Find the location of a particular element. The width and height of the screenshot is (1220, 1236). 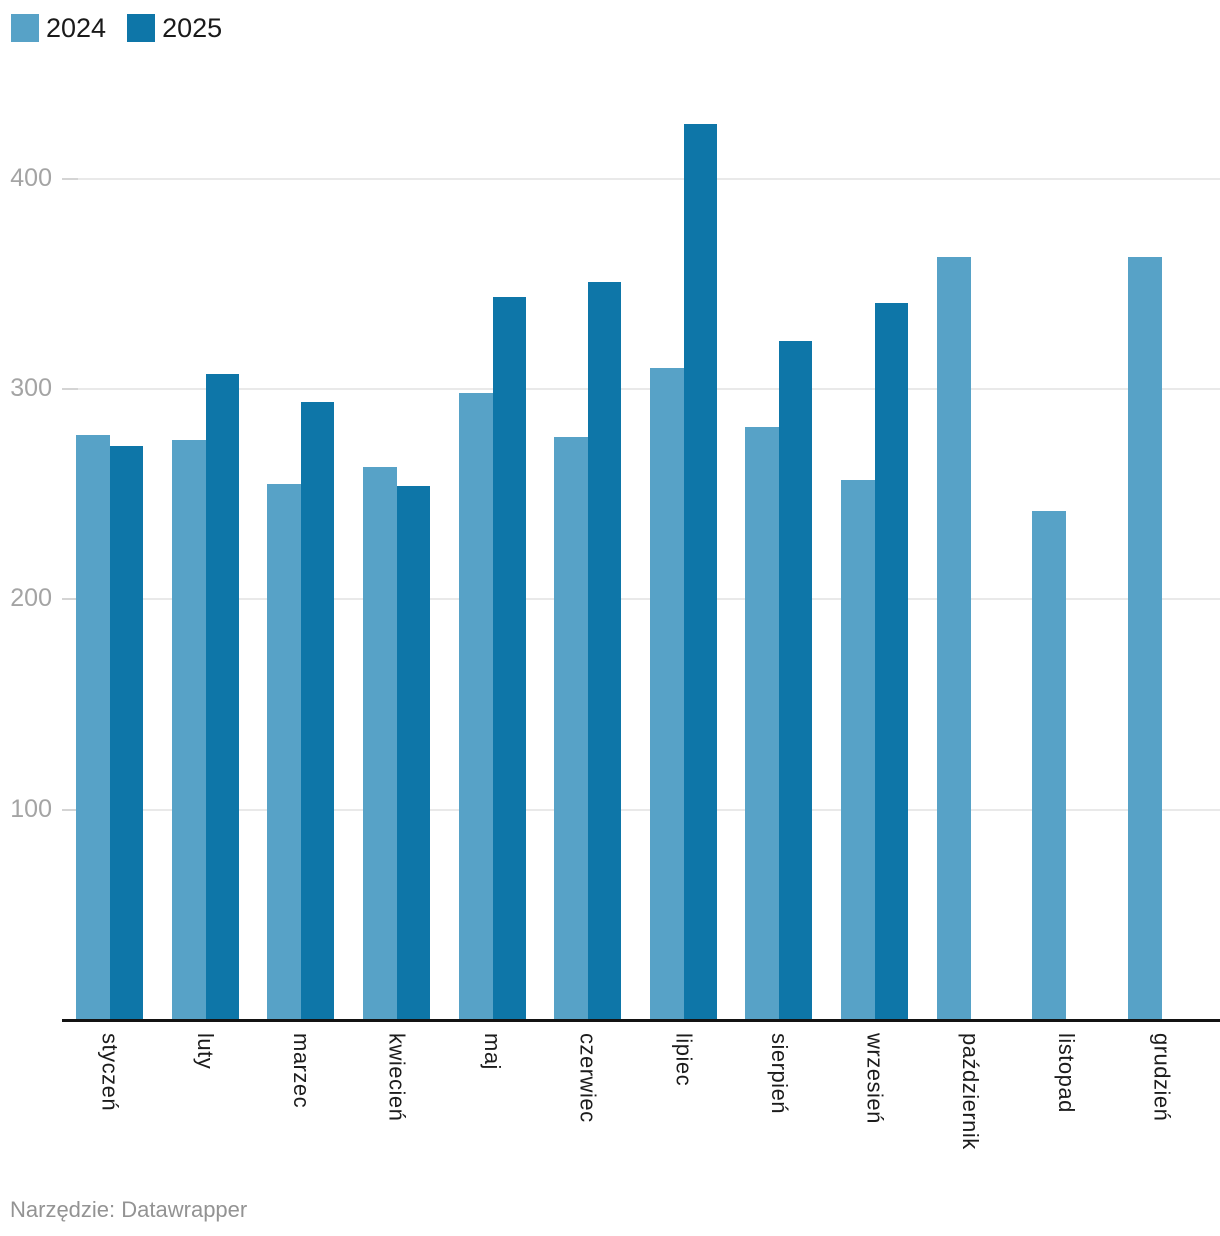

legend-swatch-2024 is located at coordinates (25, 28).